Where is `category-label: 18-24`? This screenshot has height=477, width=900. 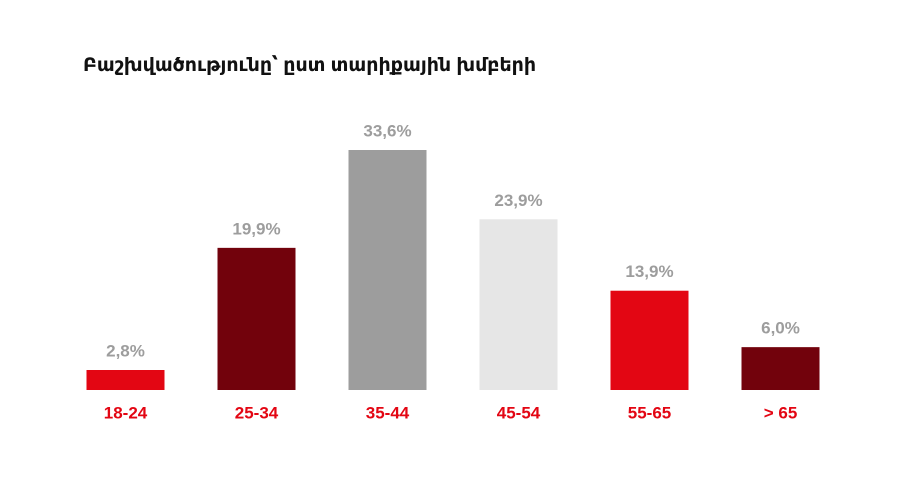 category-label: 18-24 is located at coordinates (126, 412).